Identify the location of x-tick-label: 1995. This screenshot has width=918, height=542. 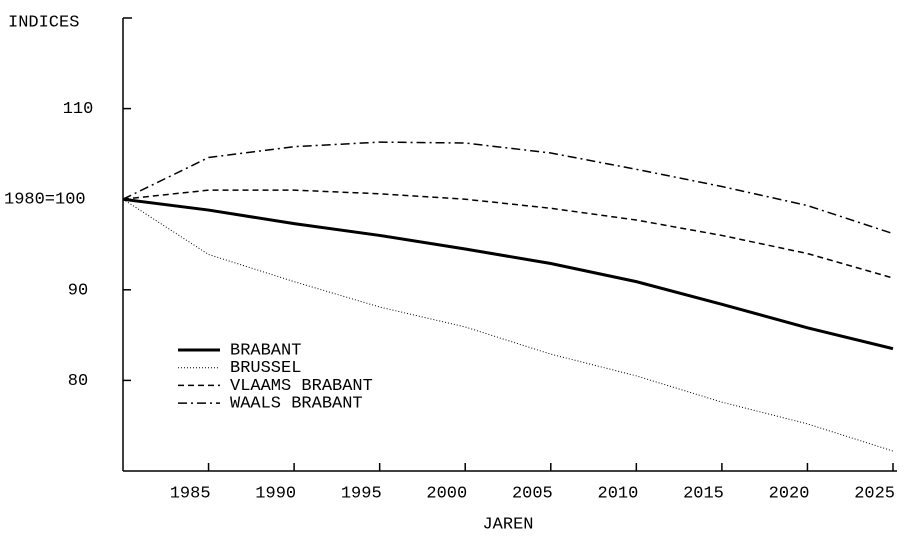
(361, 493).